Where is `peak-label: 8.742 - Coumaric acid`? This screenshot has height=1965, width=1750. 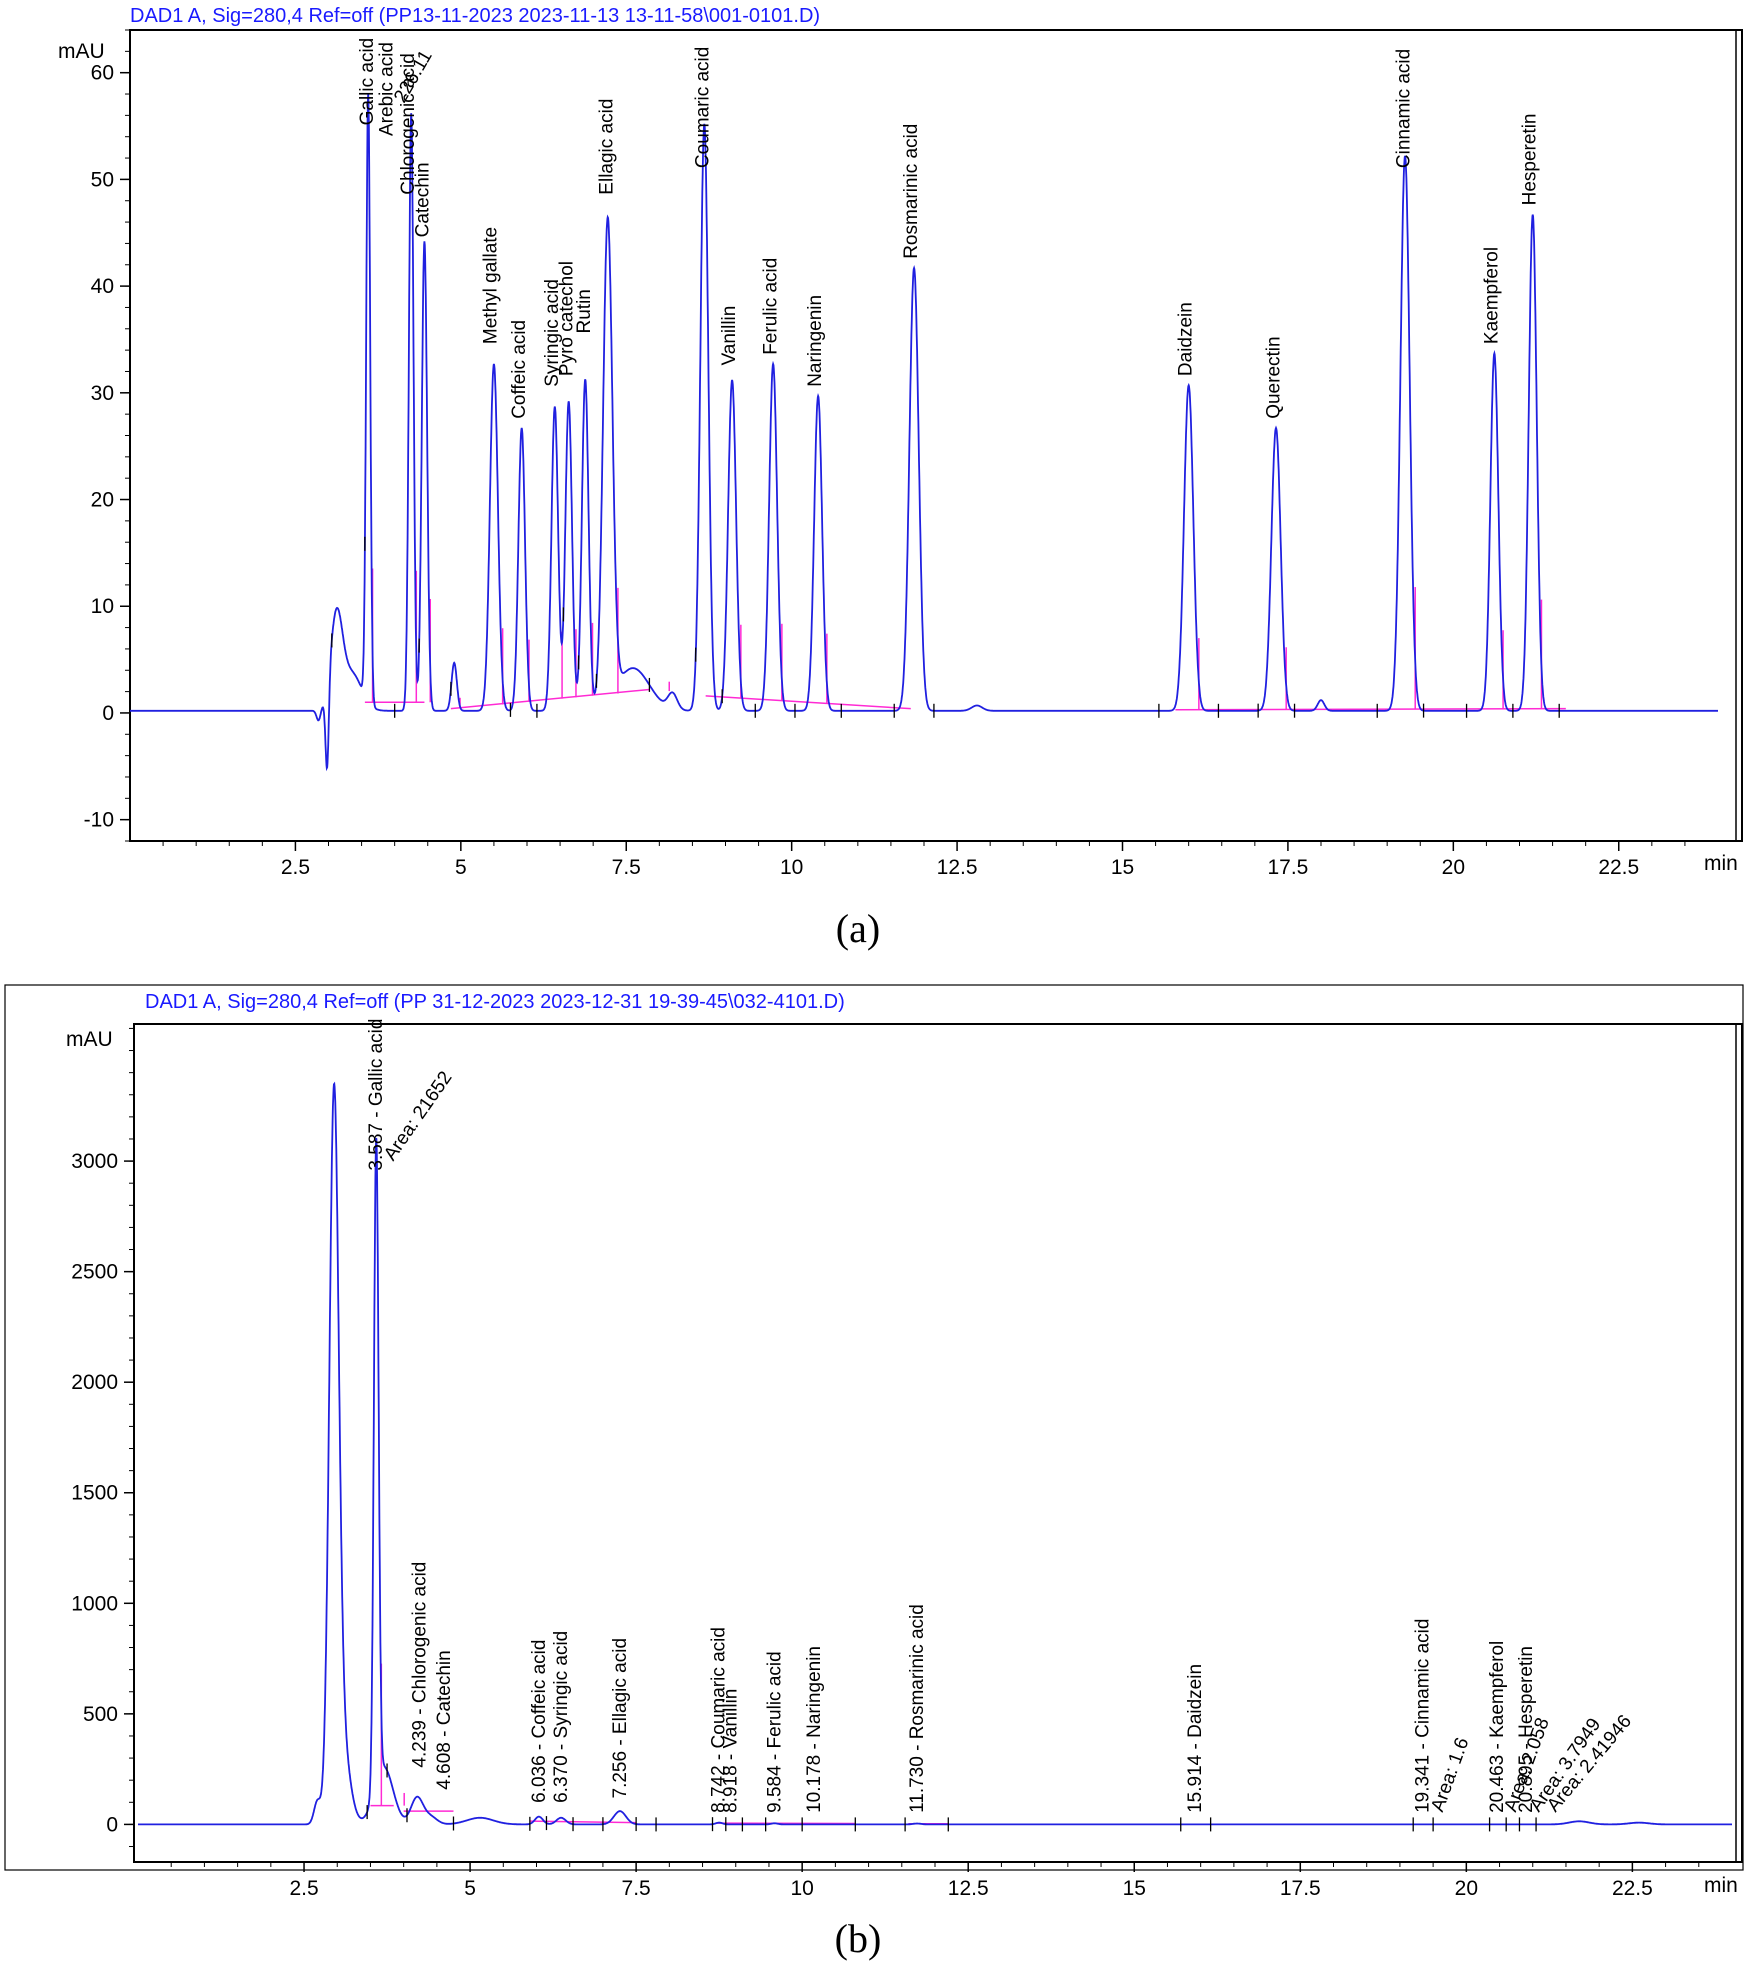
peak-label: 8.742 - Coumaric acid is located at coordinates (719, 1720).